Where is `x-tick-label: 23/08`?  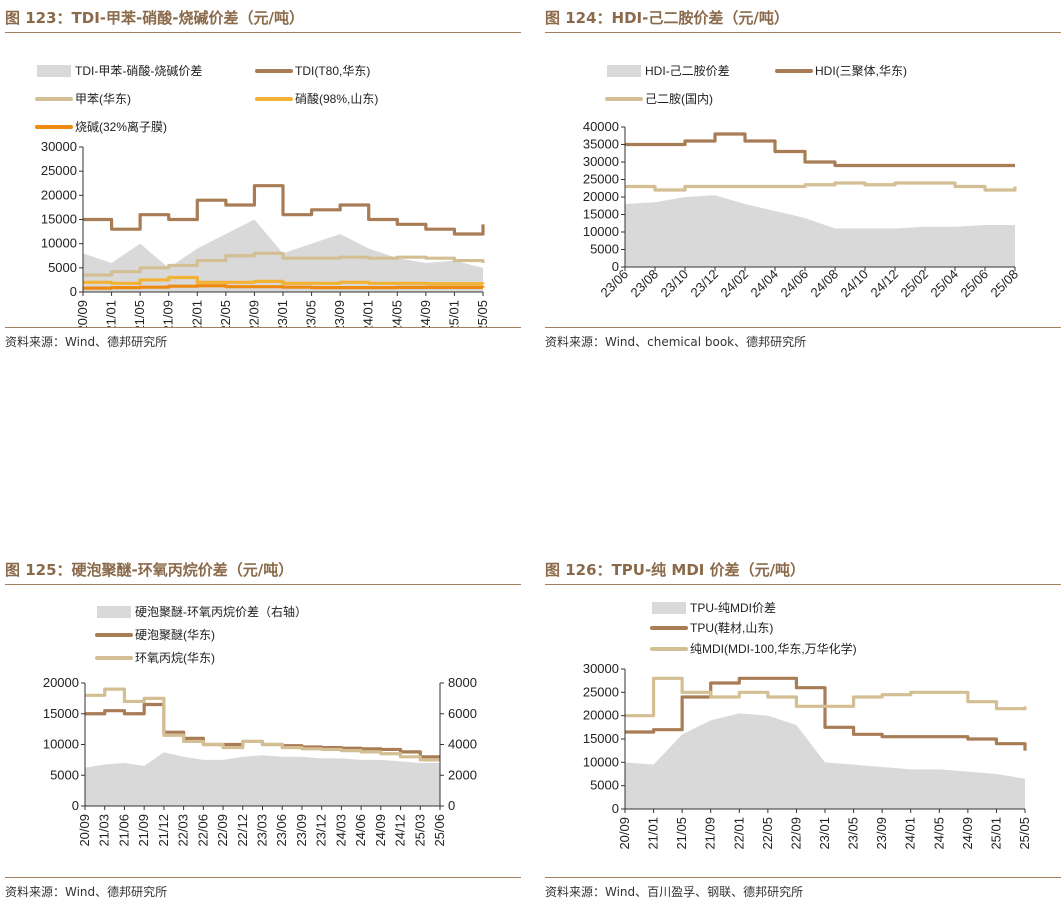 x-tick-label: 23/08 is located at coordinates (645, 284).